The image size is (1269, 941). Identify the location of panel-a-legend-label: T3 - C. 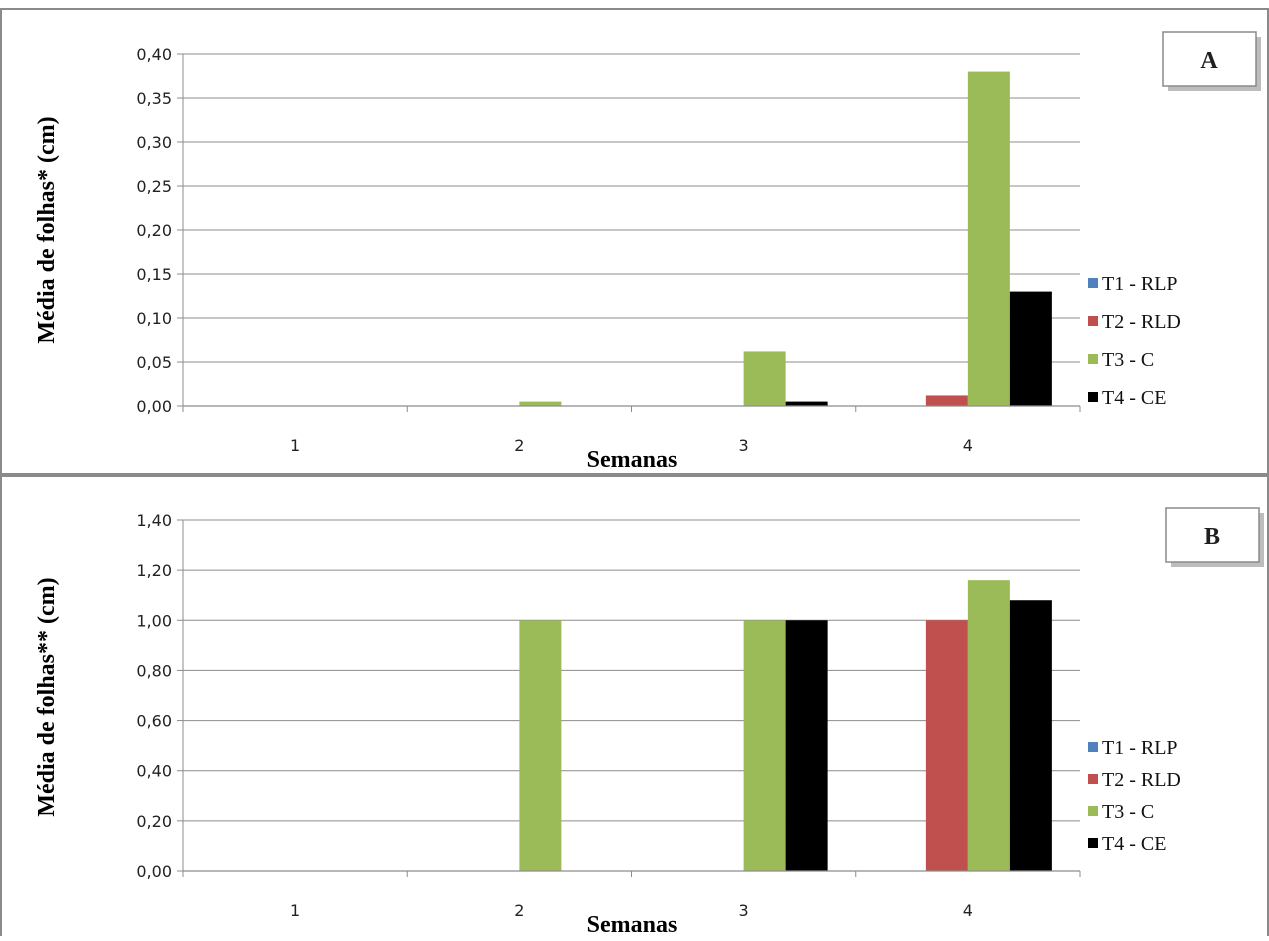
(1128, 360).